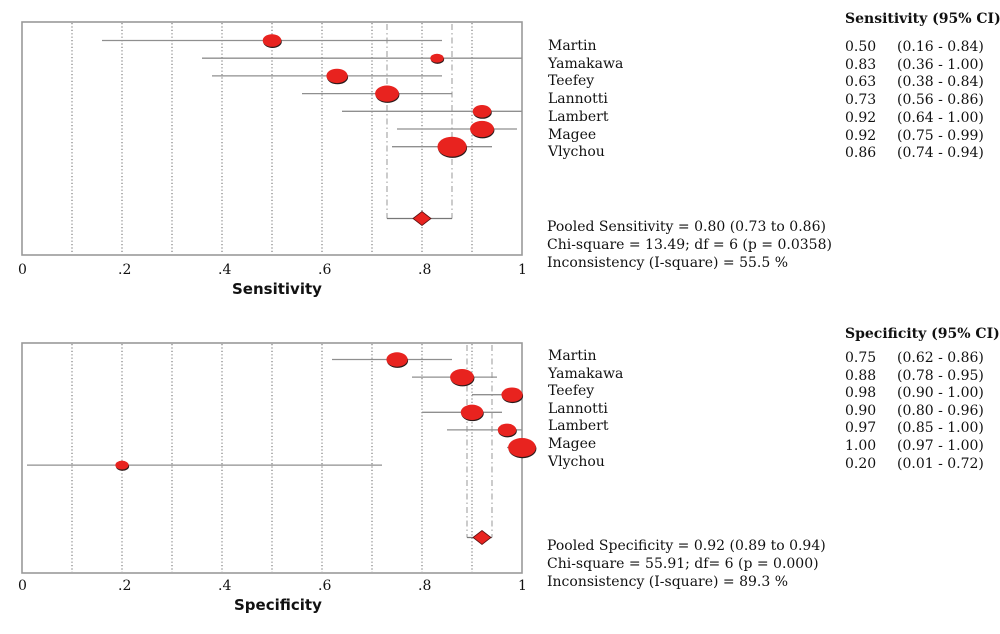  Describe the element at coordinates (940, 100) in the screenshot. I see `study-ci: (0.56 - 0.86)` at that location.